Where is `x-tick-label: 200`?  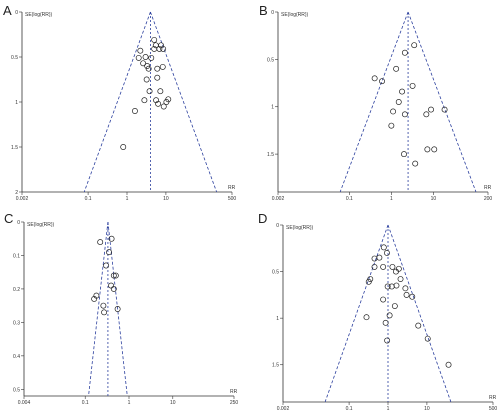 x-tick-label: 200 is located at coordinates (488, 199).